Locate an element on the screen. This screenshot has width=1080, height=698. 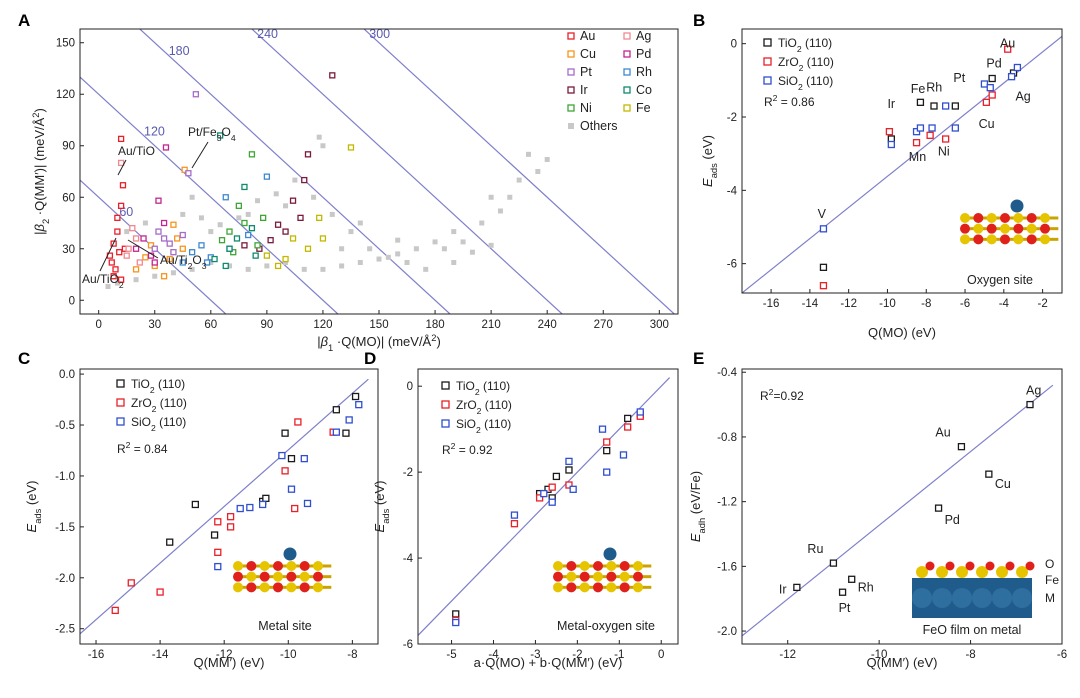
x-tick-label: -1 is located at coordinates (619, 655).